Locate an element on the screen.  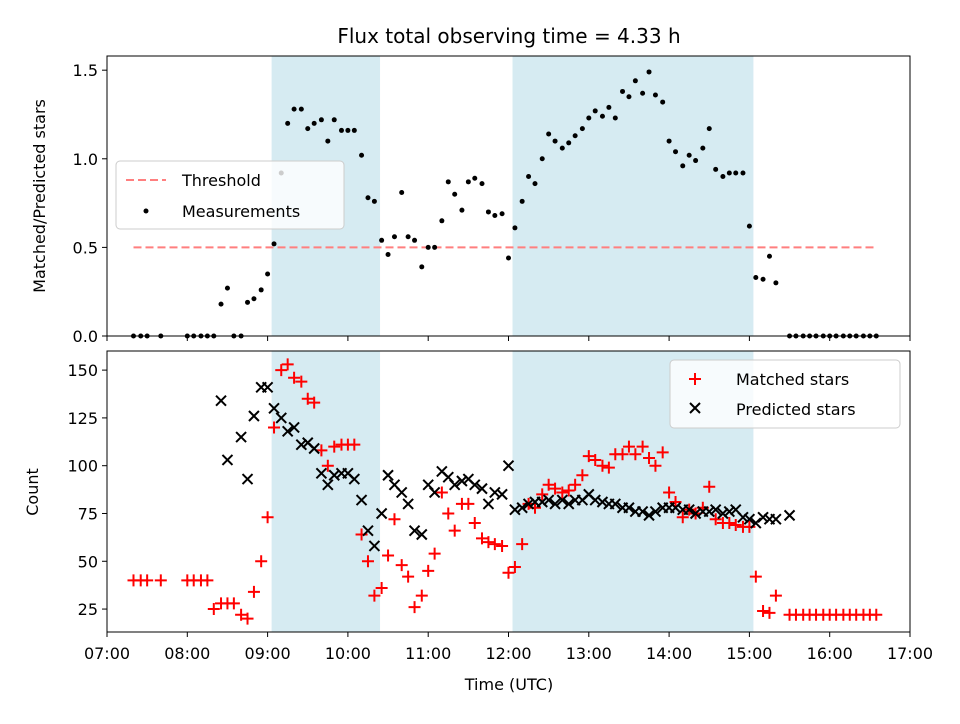
bottom-x-tick-label: 10:00 is located at coordinates (348, 653).